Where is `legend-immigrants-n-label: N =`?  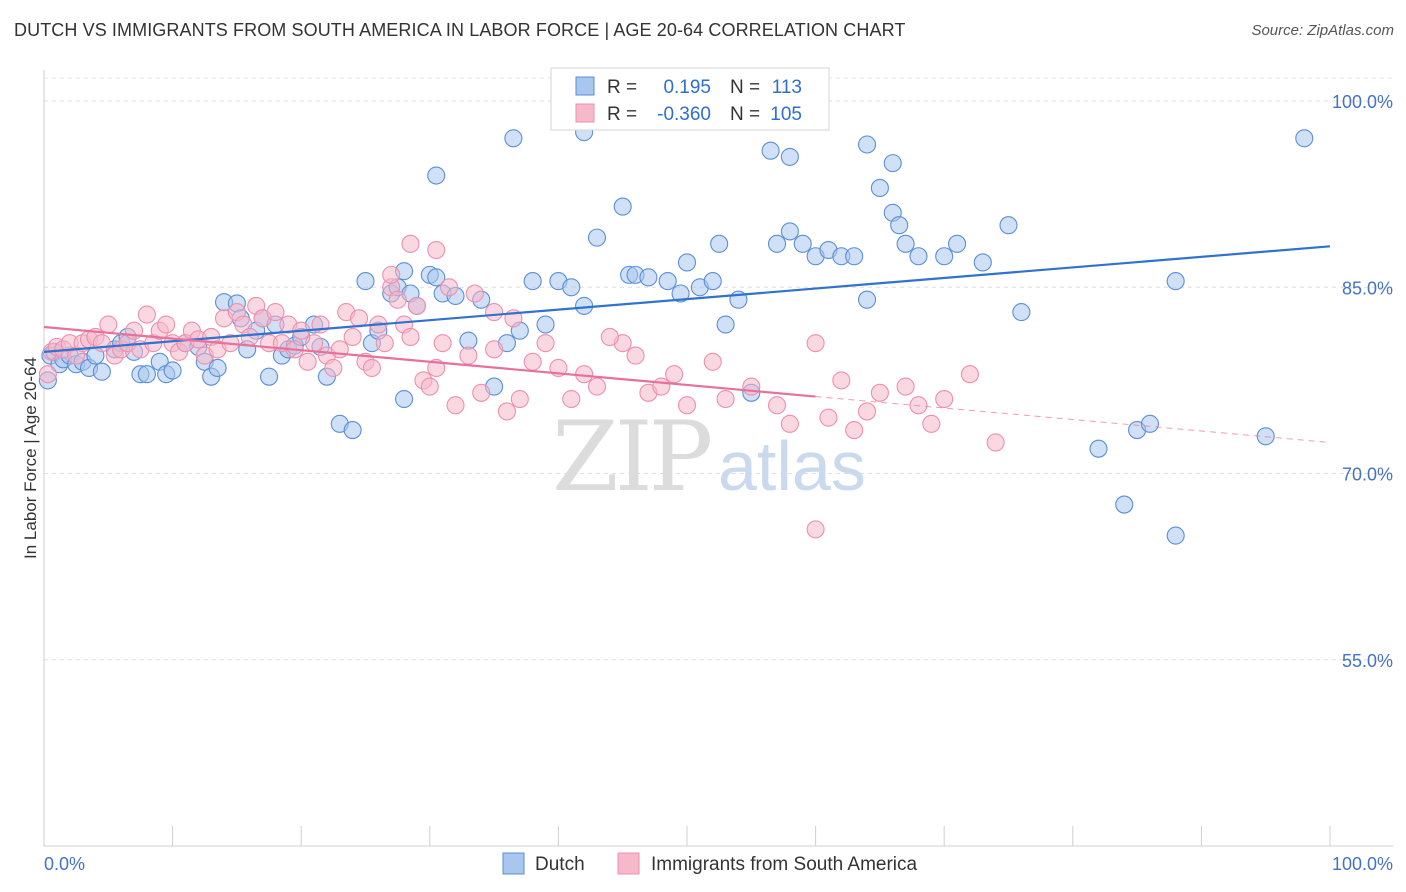 legend-immigrants-n-label: N = is located at coordinates (745, 114).